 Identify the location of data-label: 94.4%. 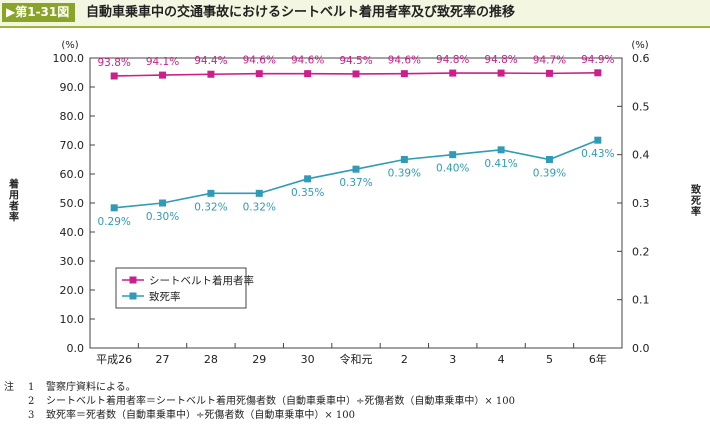
(210, 61).